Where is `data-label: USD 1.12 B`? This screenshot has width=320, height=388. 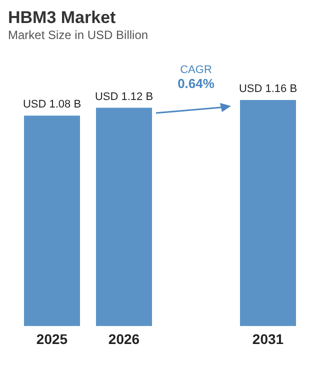
data-label: USD 1.12 B is located at coordinates (124, 96).